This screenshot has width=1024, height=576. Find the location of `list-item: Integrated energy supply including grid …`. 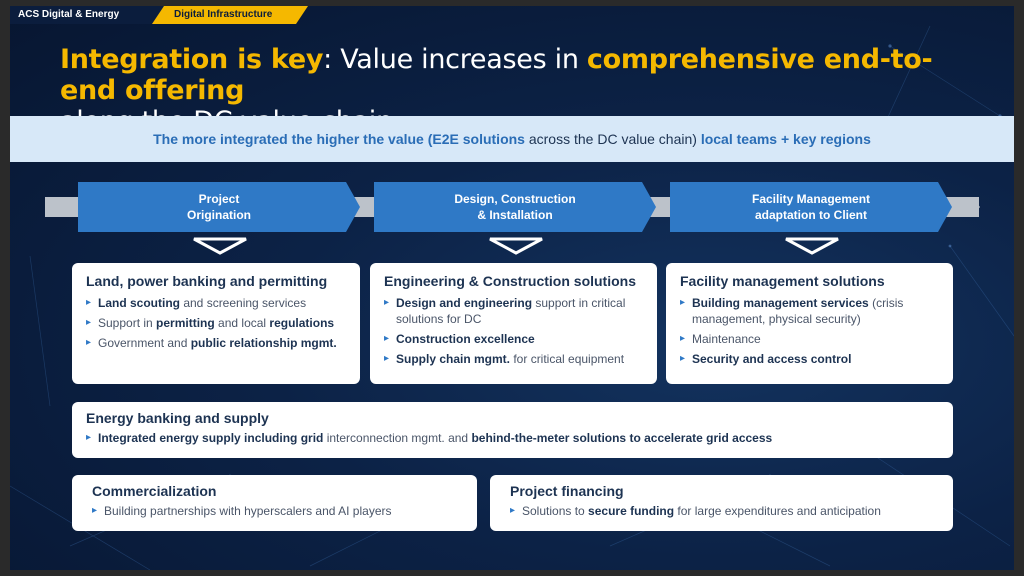

list-item: Integrated energy supply including grid … is located at coordinates (512, 438).